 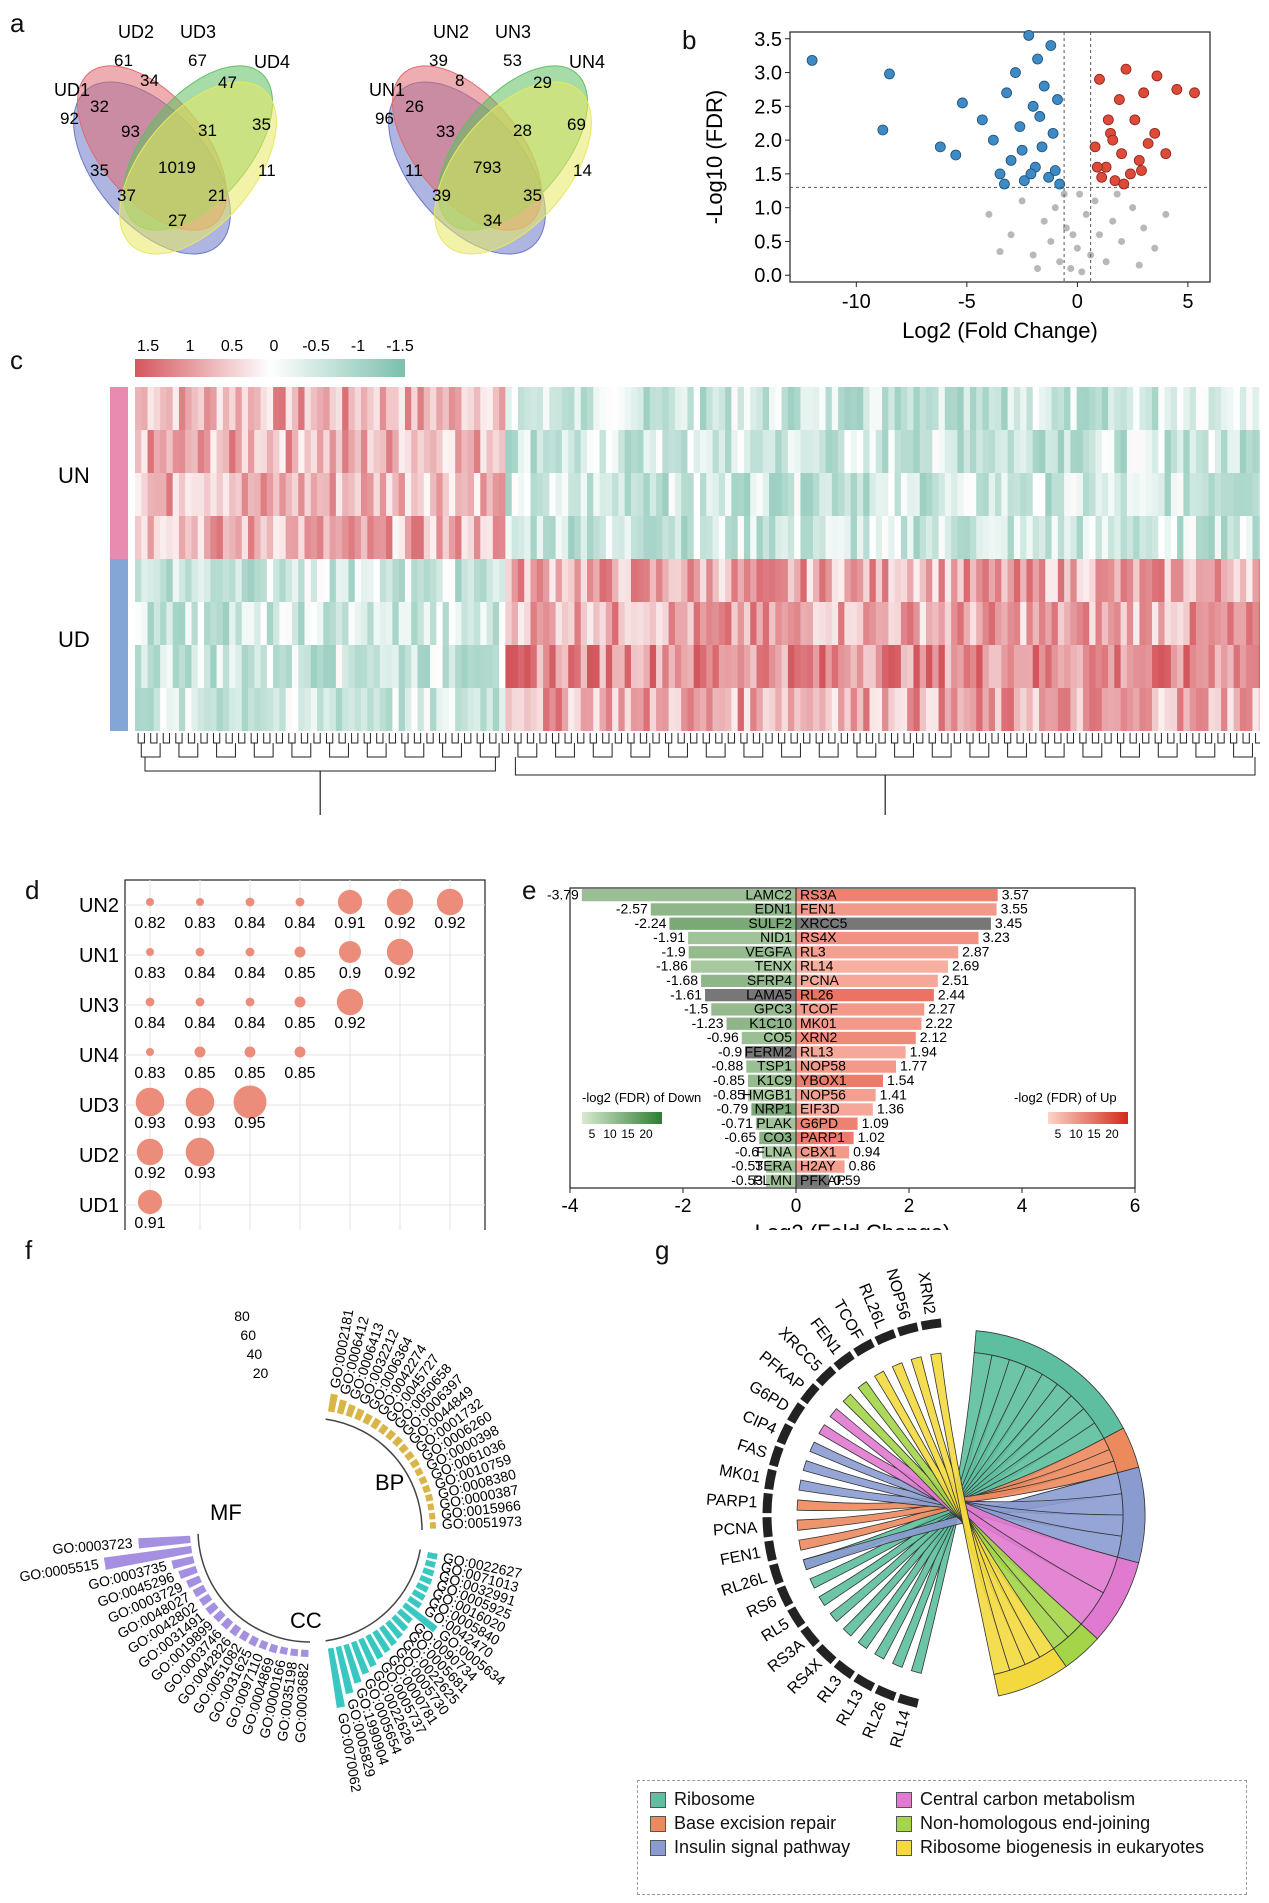 What do you see at coordinates (1038, 268) in the screenshot?
I see `volcano-point-ns` at bounding box center [1038, 268].